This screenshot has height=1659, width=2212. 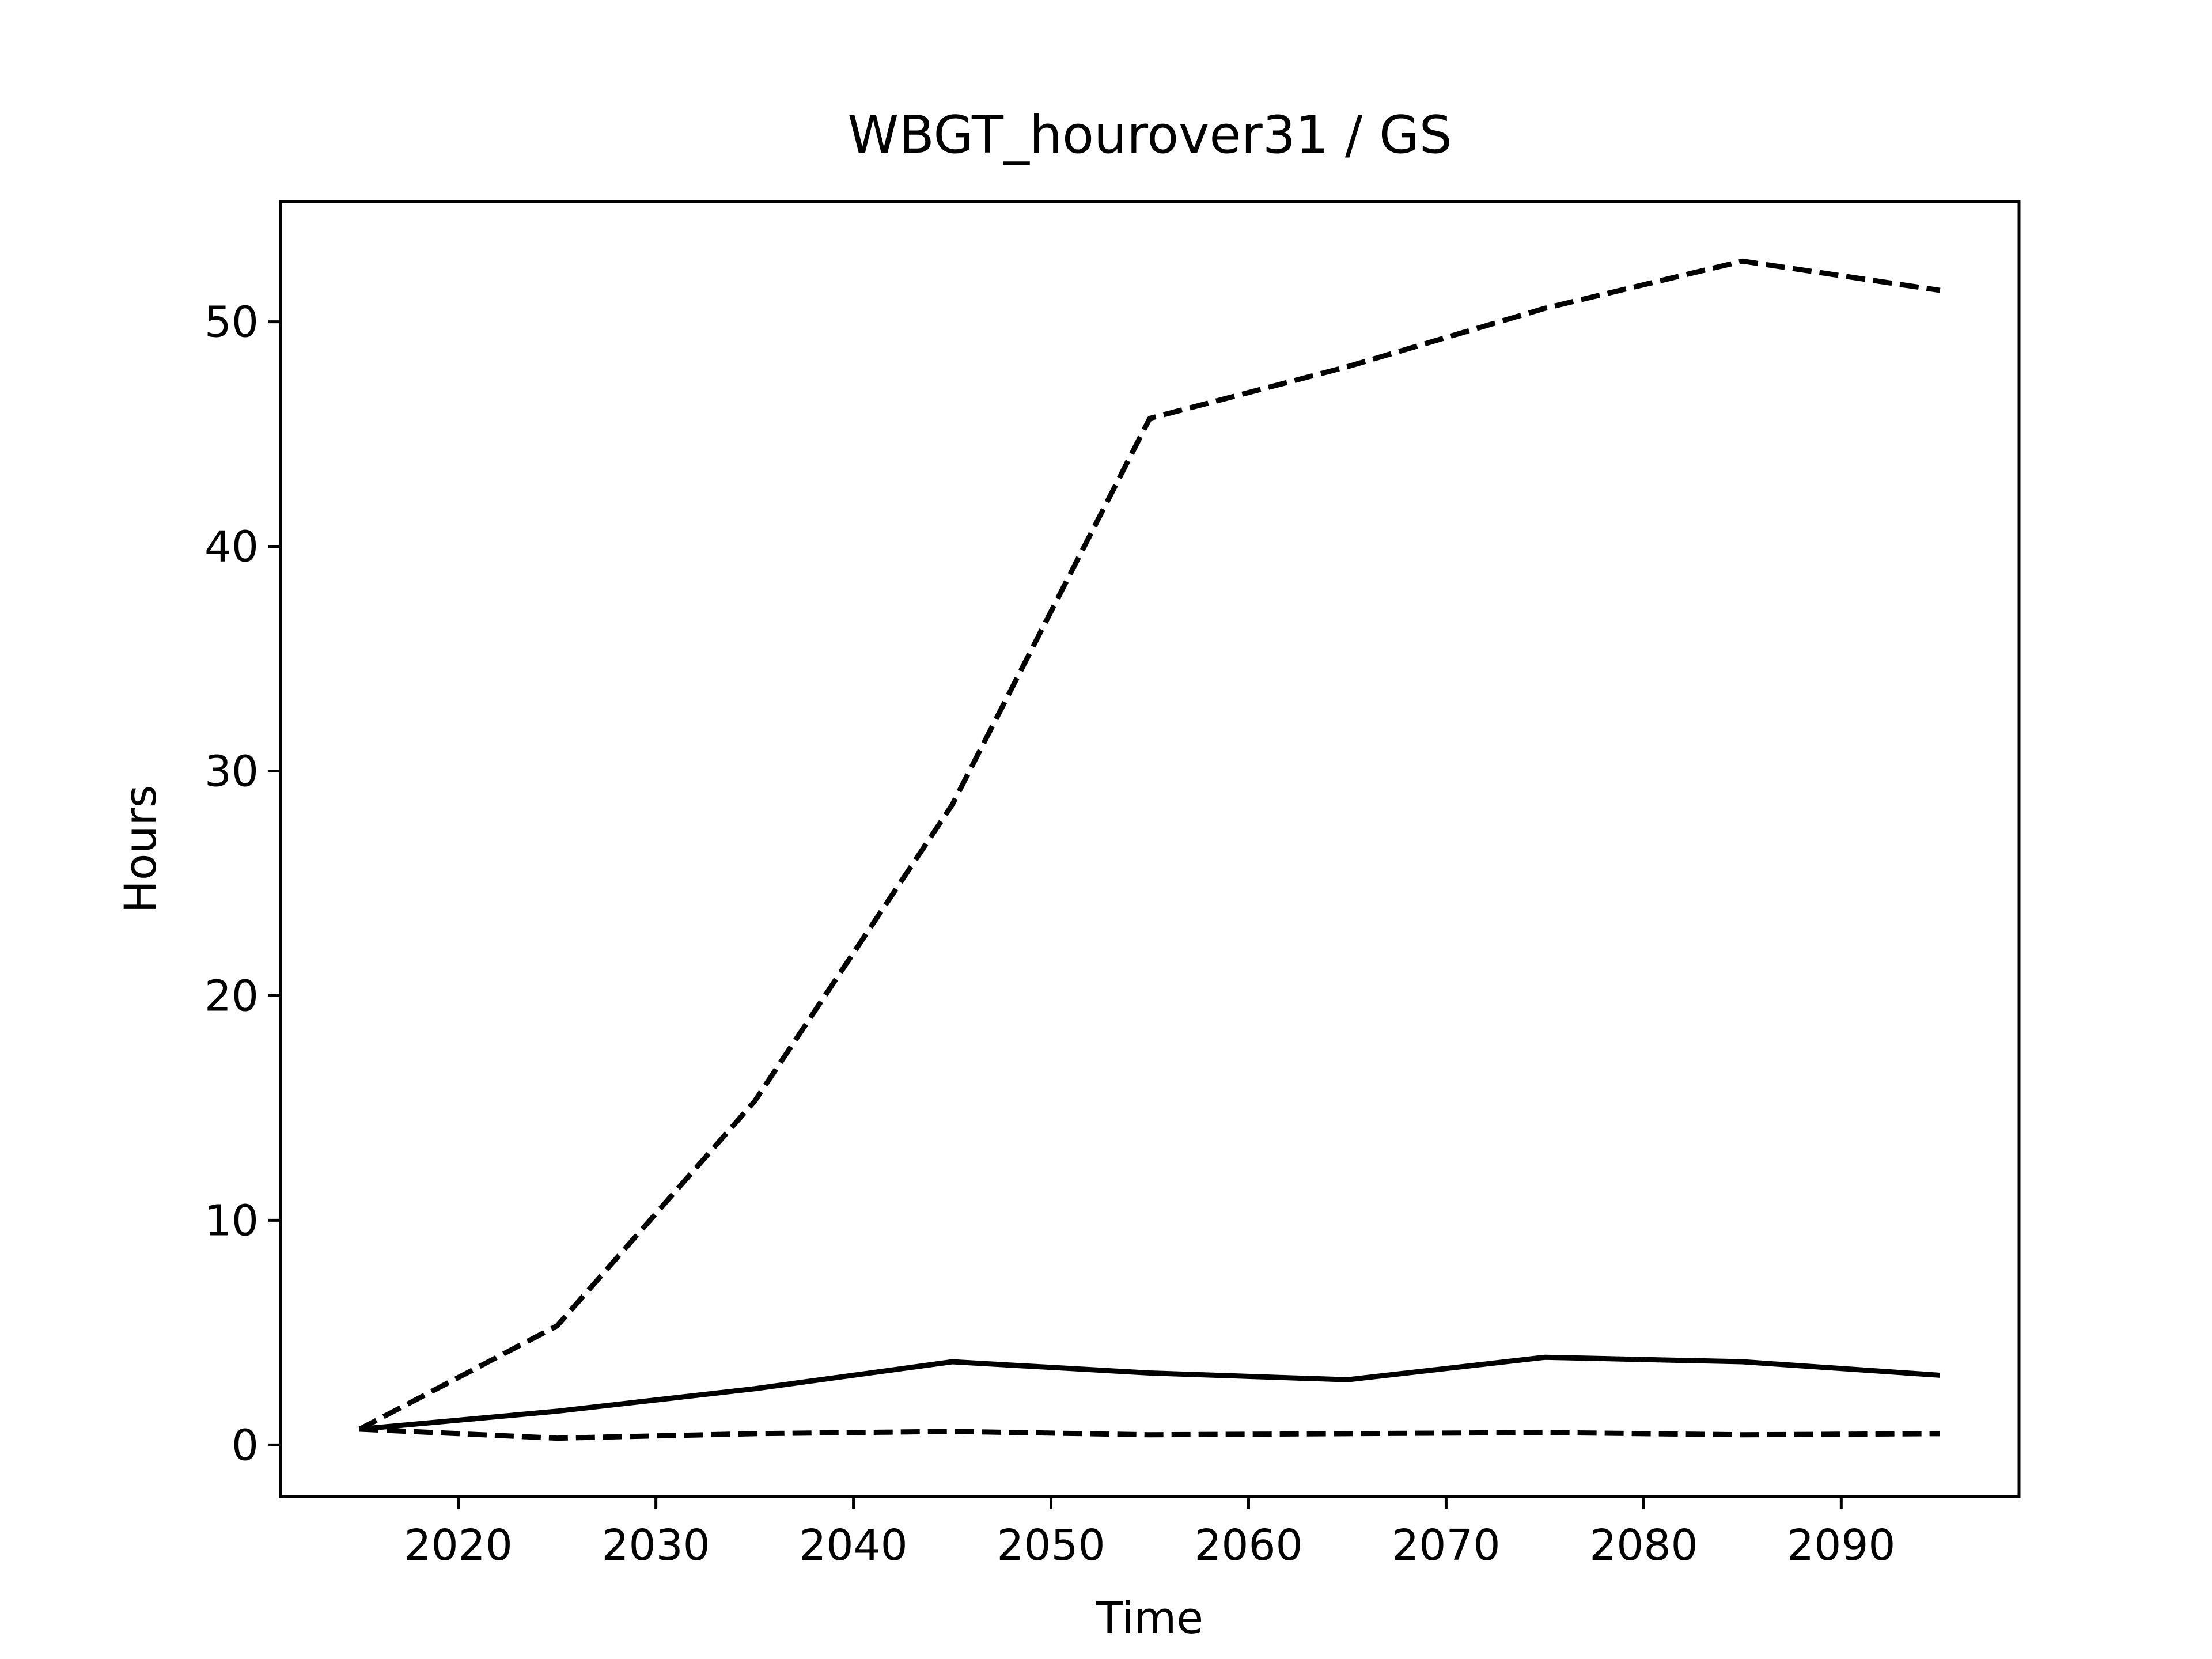 I want to click on y-tick-label: 0, so click(x=245, y=1445).